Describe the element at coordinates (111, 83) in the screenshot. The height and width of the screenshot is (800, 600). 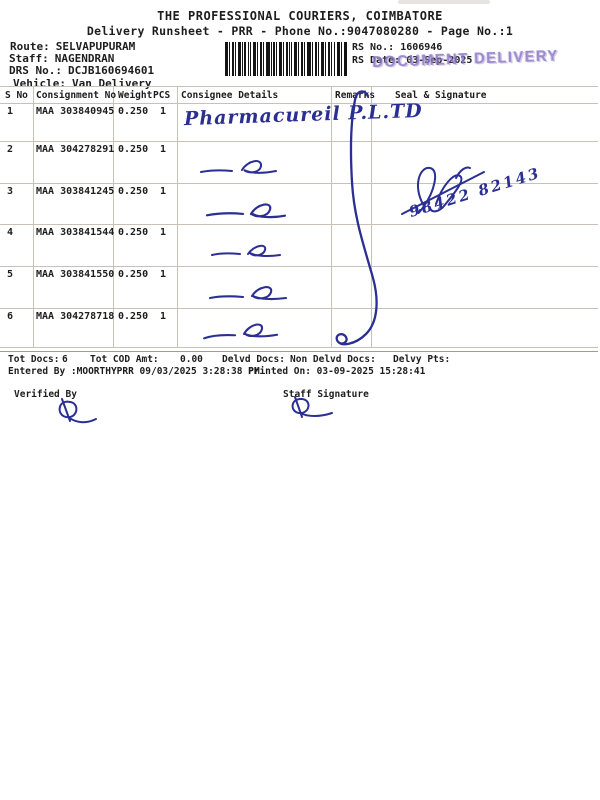
I see `vehicle-value: Van Delivery` at that location.